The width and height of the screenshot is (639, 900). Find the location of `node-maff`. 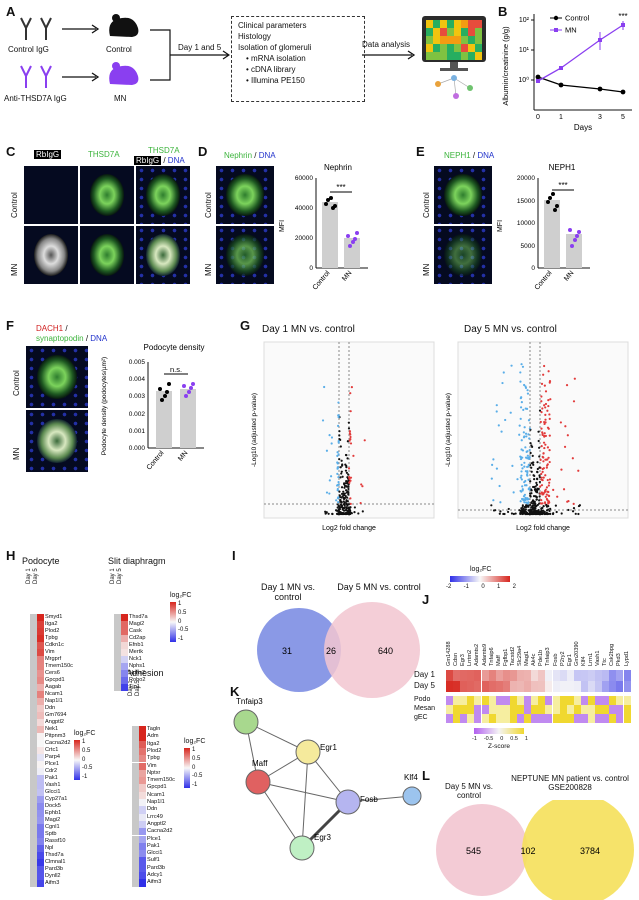

node-maff is located at coordinates (258, 782).